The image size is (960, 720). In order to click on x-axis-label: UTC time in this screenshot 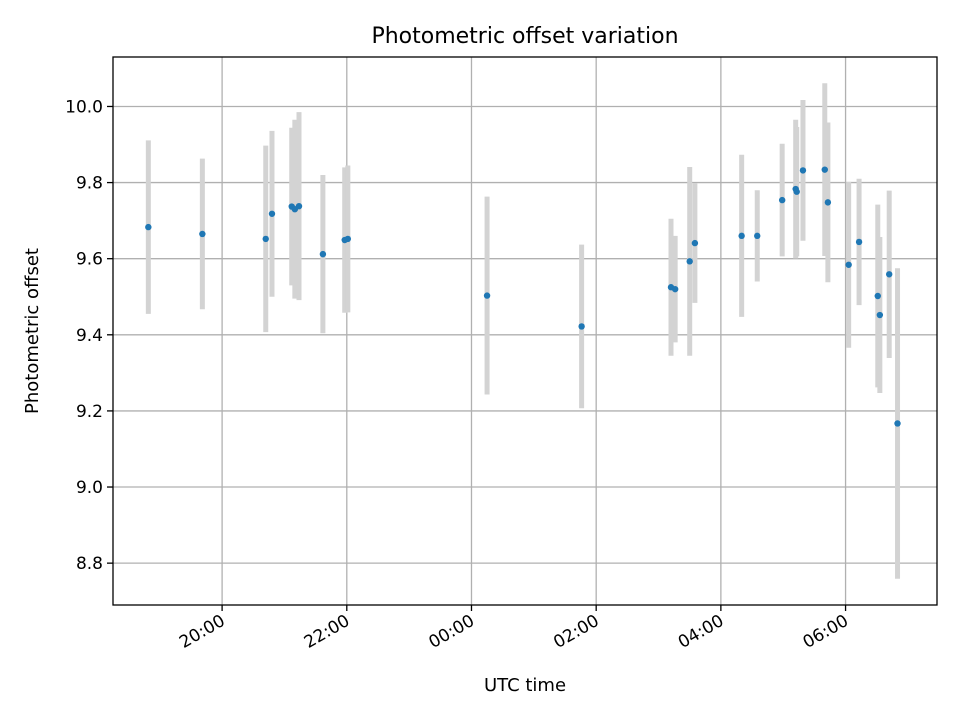, I will do `click(525, 685)`.